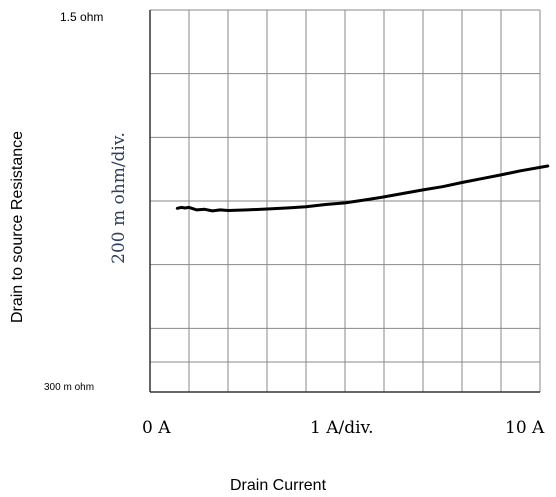 The height and width of the screenshot is (497, 556). What do you see at coordinates (119, 198) in the screenshot?
I see `y-scale-note: 200 m ohm/div.` at bounding box center [119, 198].